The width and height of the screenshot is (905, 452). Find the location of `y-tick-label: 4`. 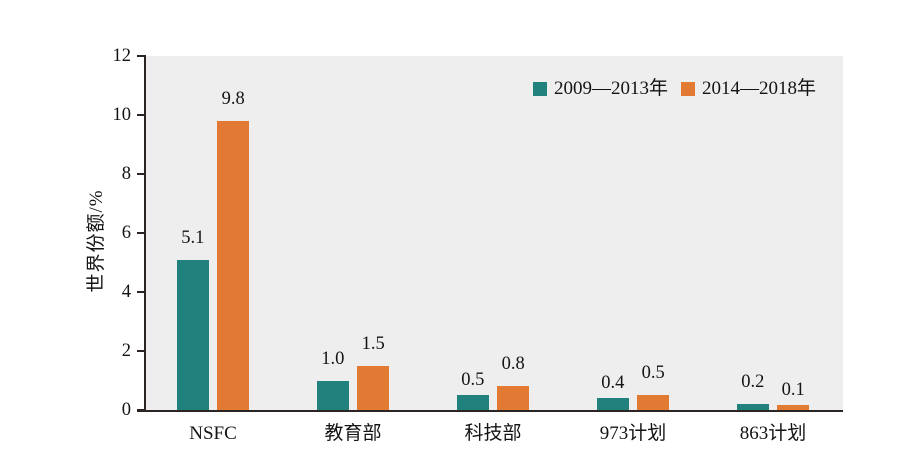

y-tick-label: 4 is located at coordinates (126, 292).